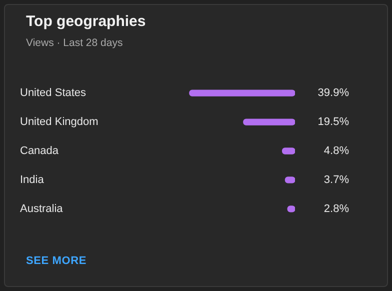 The height and width of the screenshot is (291, 392). Describe the element at coordinates (334, 93) in the screenshot. I see `data-label: 39.9%` at that location.